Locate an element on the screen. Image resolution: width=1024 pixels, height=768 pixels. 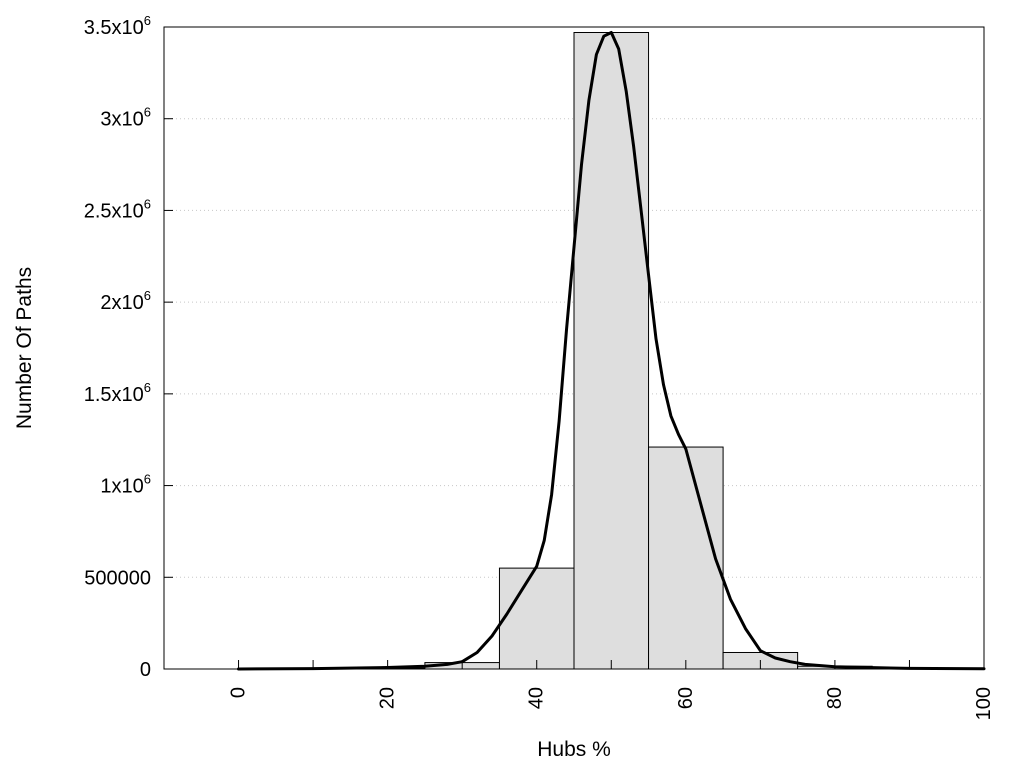
y-tick-label-base: 2x10 is located at coordinates (121, 303).